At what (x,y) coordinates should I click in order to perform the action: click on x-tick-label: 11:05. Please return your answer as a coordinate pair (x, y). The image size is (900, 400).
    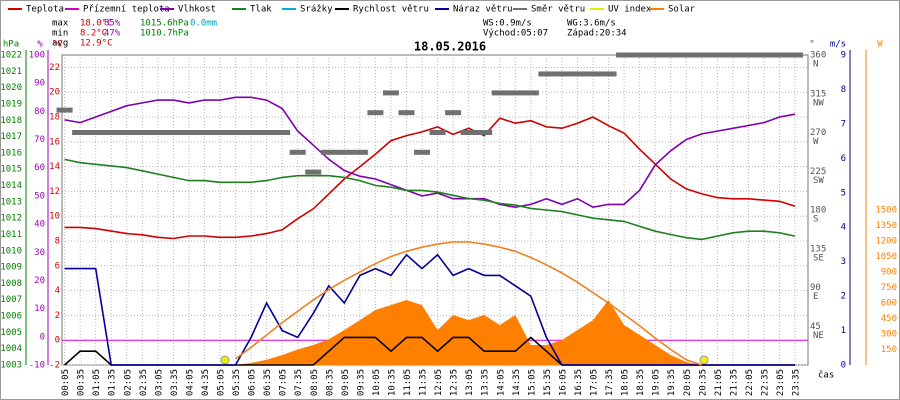
    Looking at the image, I should click on (408, 382).